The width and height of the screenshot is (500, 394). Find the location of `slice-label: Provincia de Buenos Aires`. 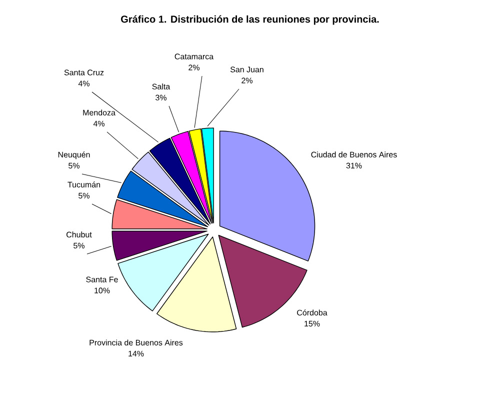

slice-label: Provincia de Buenos Aires is located at coordinates (136, 343).